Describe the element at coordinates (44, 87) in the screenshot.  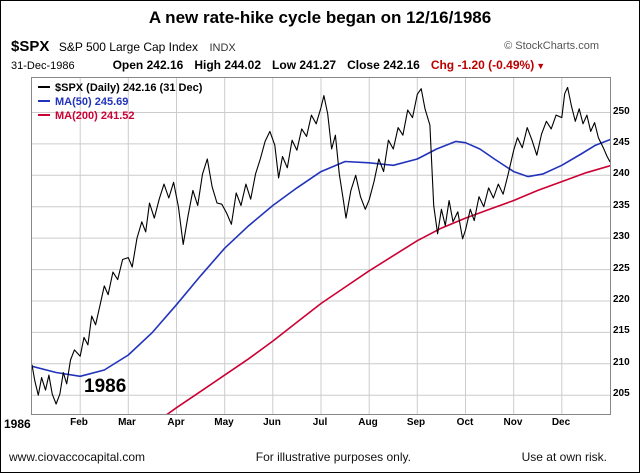
I see `spx-line-swatch` at that location.